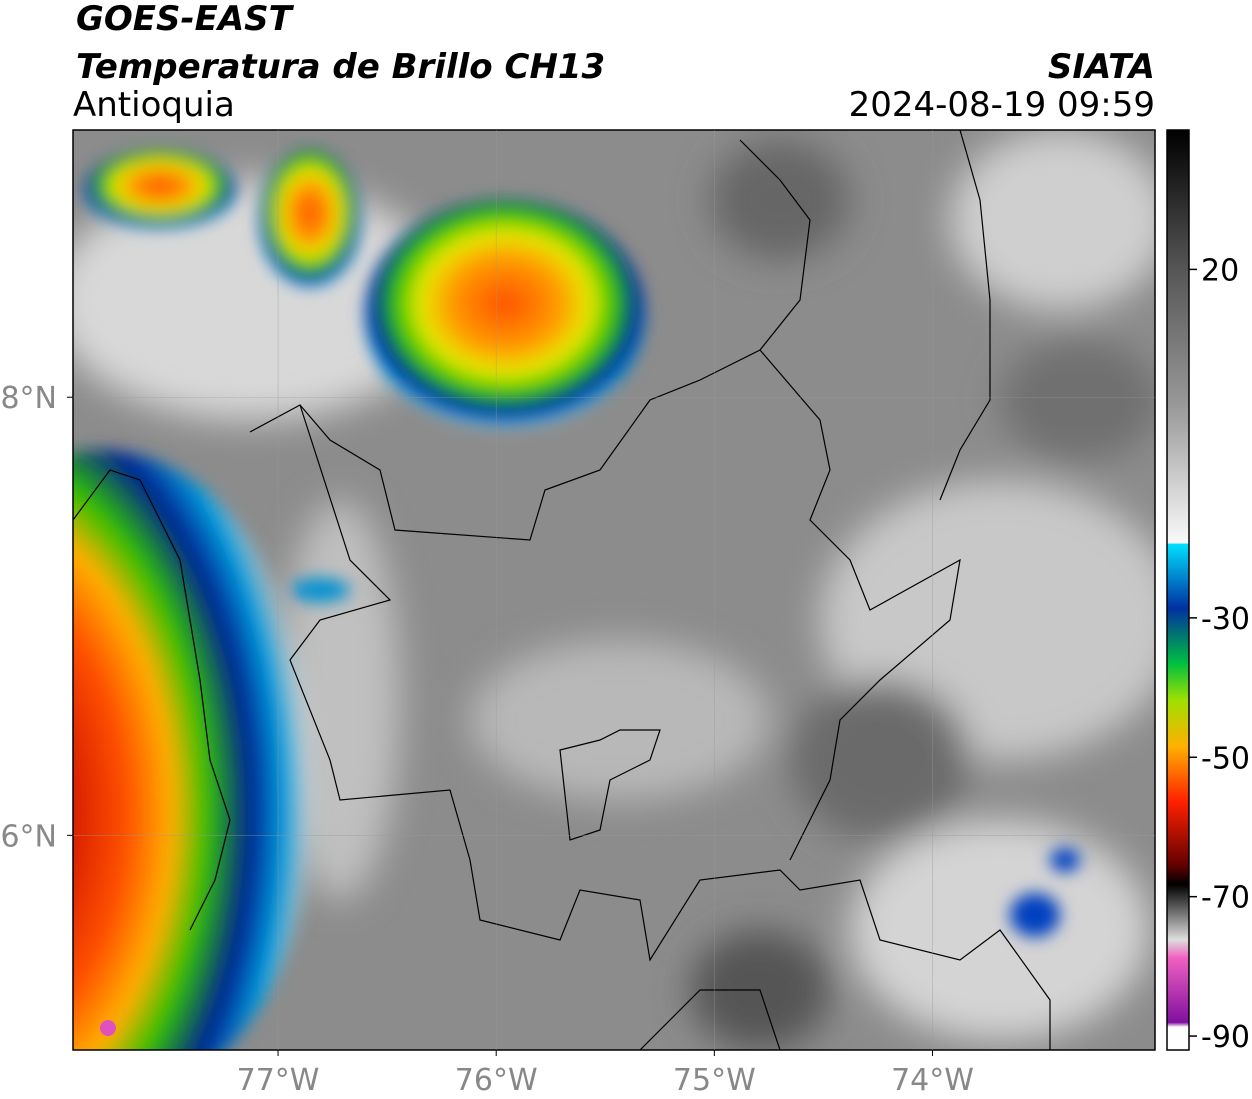 Image resolution: width=1252 pixels, height=1099 pixels. I want to click on source: SIATA, so click(1101, 67).